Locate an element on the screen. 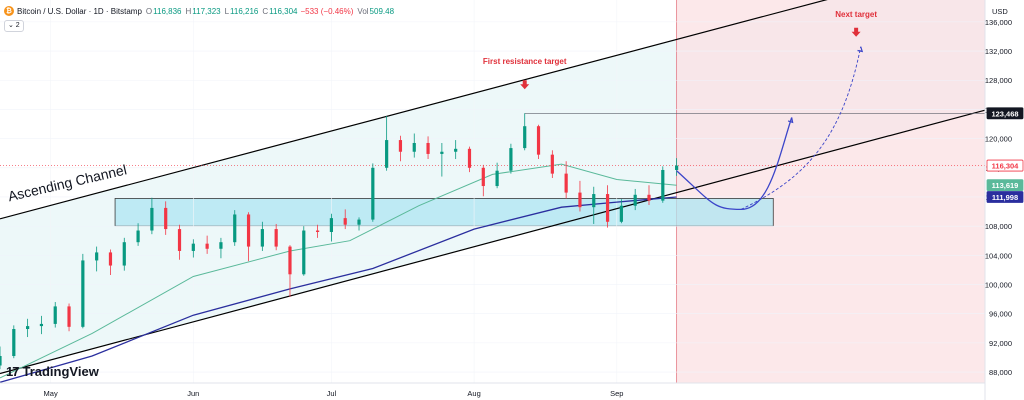 The width and height of the screenshot is (1024, 400). time-axis: May Jun Jul Aug Sep is located at coordinates (492, 390).